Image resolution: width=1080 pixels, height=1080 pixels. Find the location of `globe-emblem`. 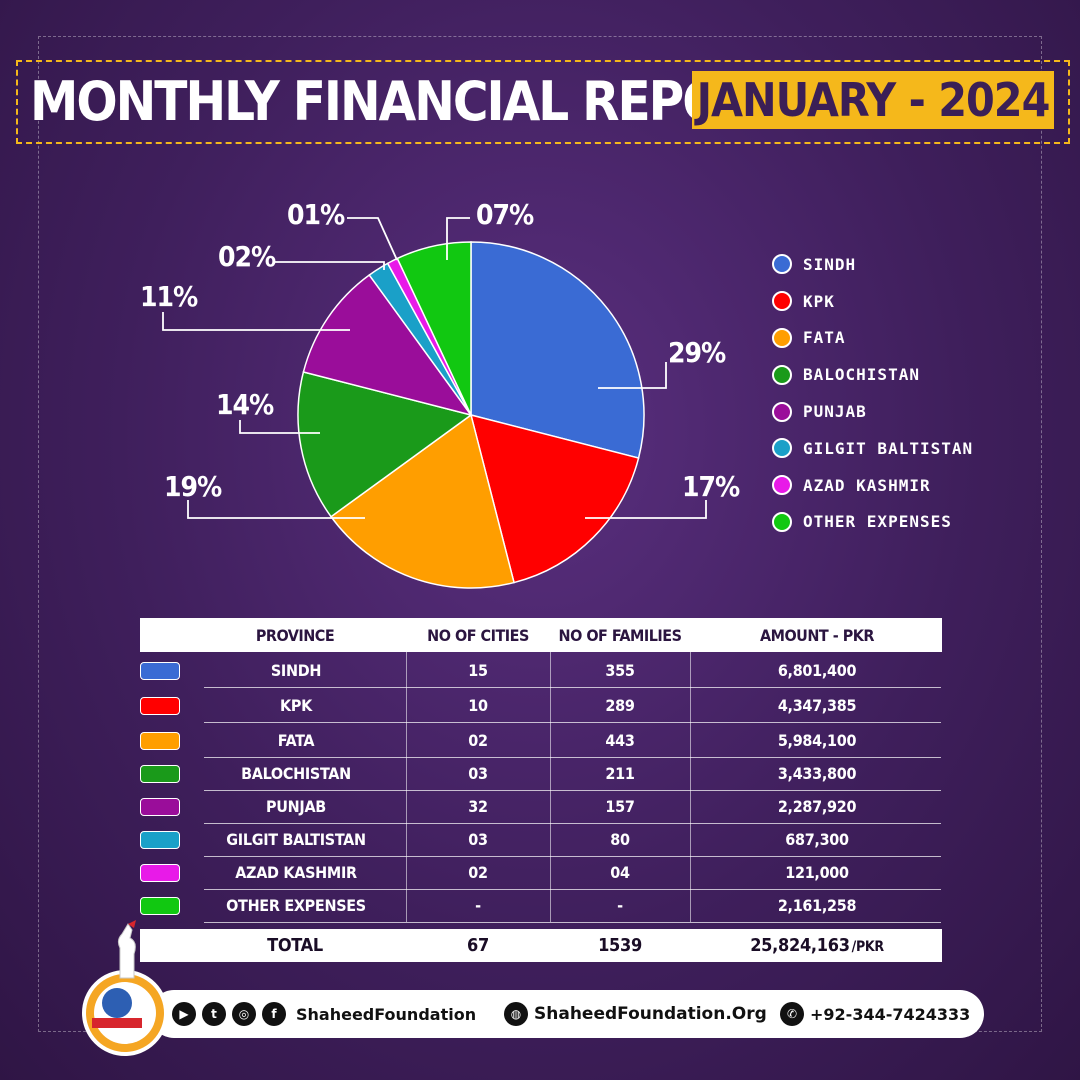

globe-emblem is located at coordinates (117, 1003).